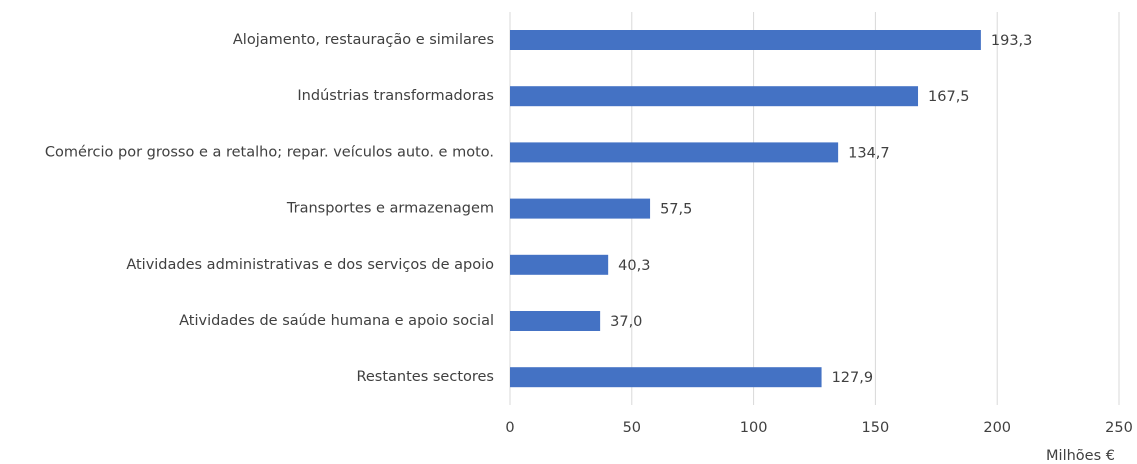  What do you see at coordinates (1080, 456) in the screenshot?
I see `x-axis-label: Milhões €` at bounding box center [1080, 456].